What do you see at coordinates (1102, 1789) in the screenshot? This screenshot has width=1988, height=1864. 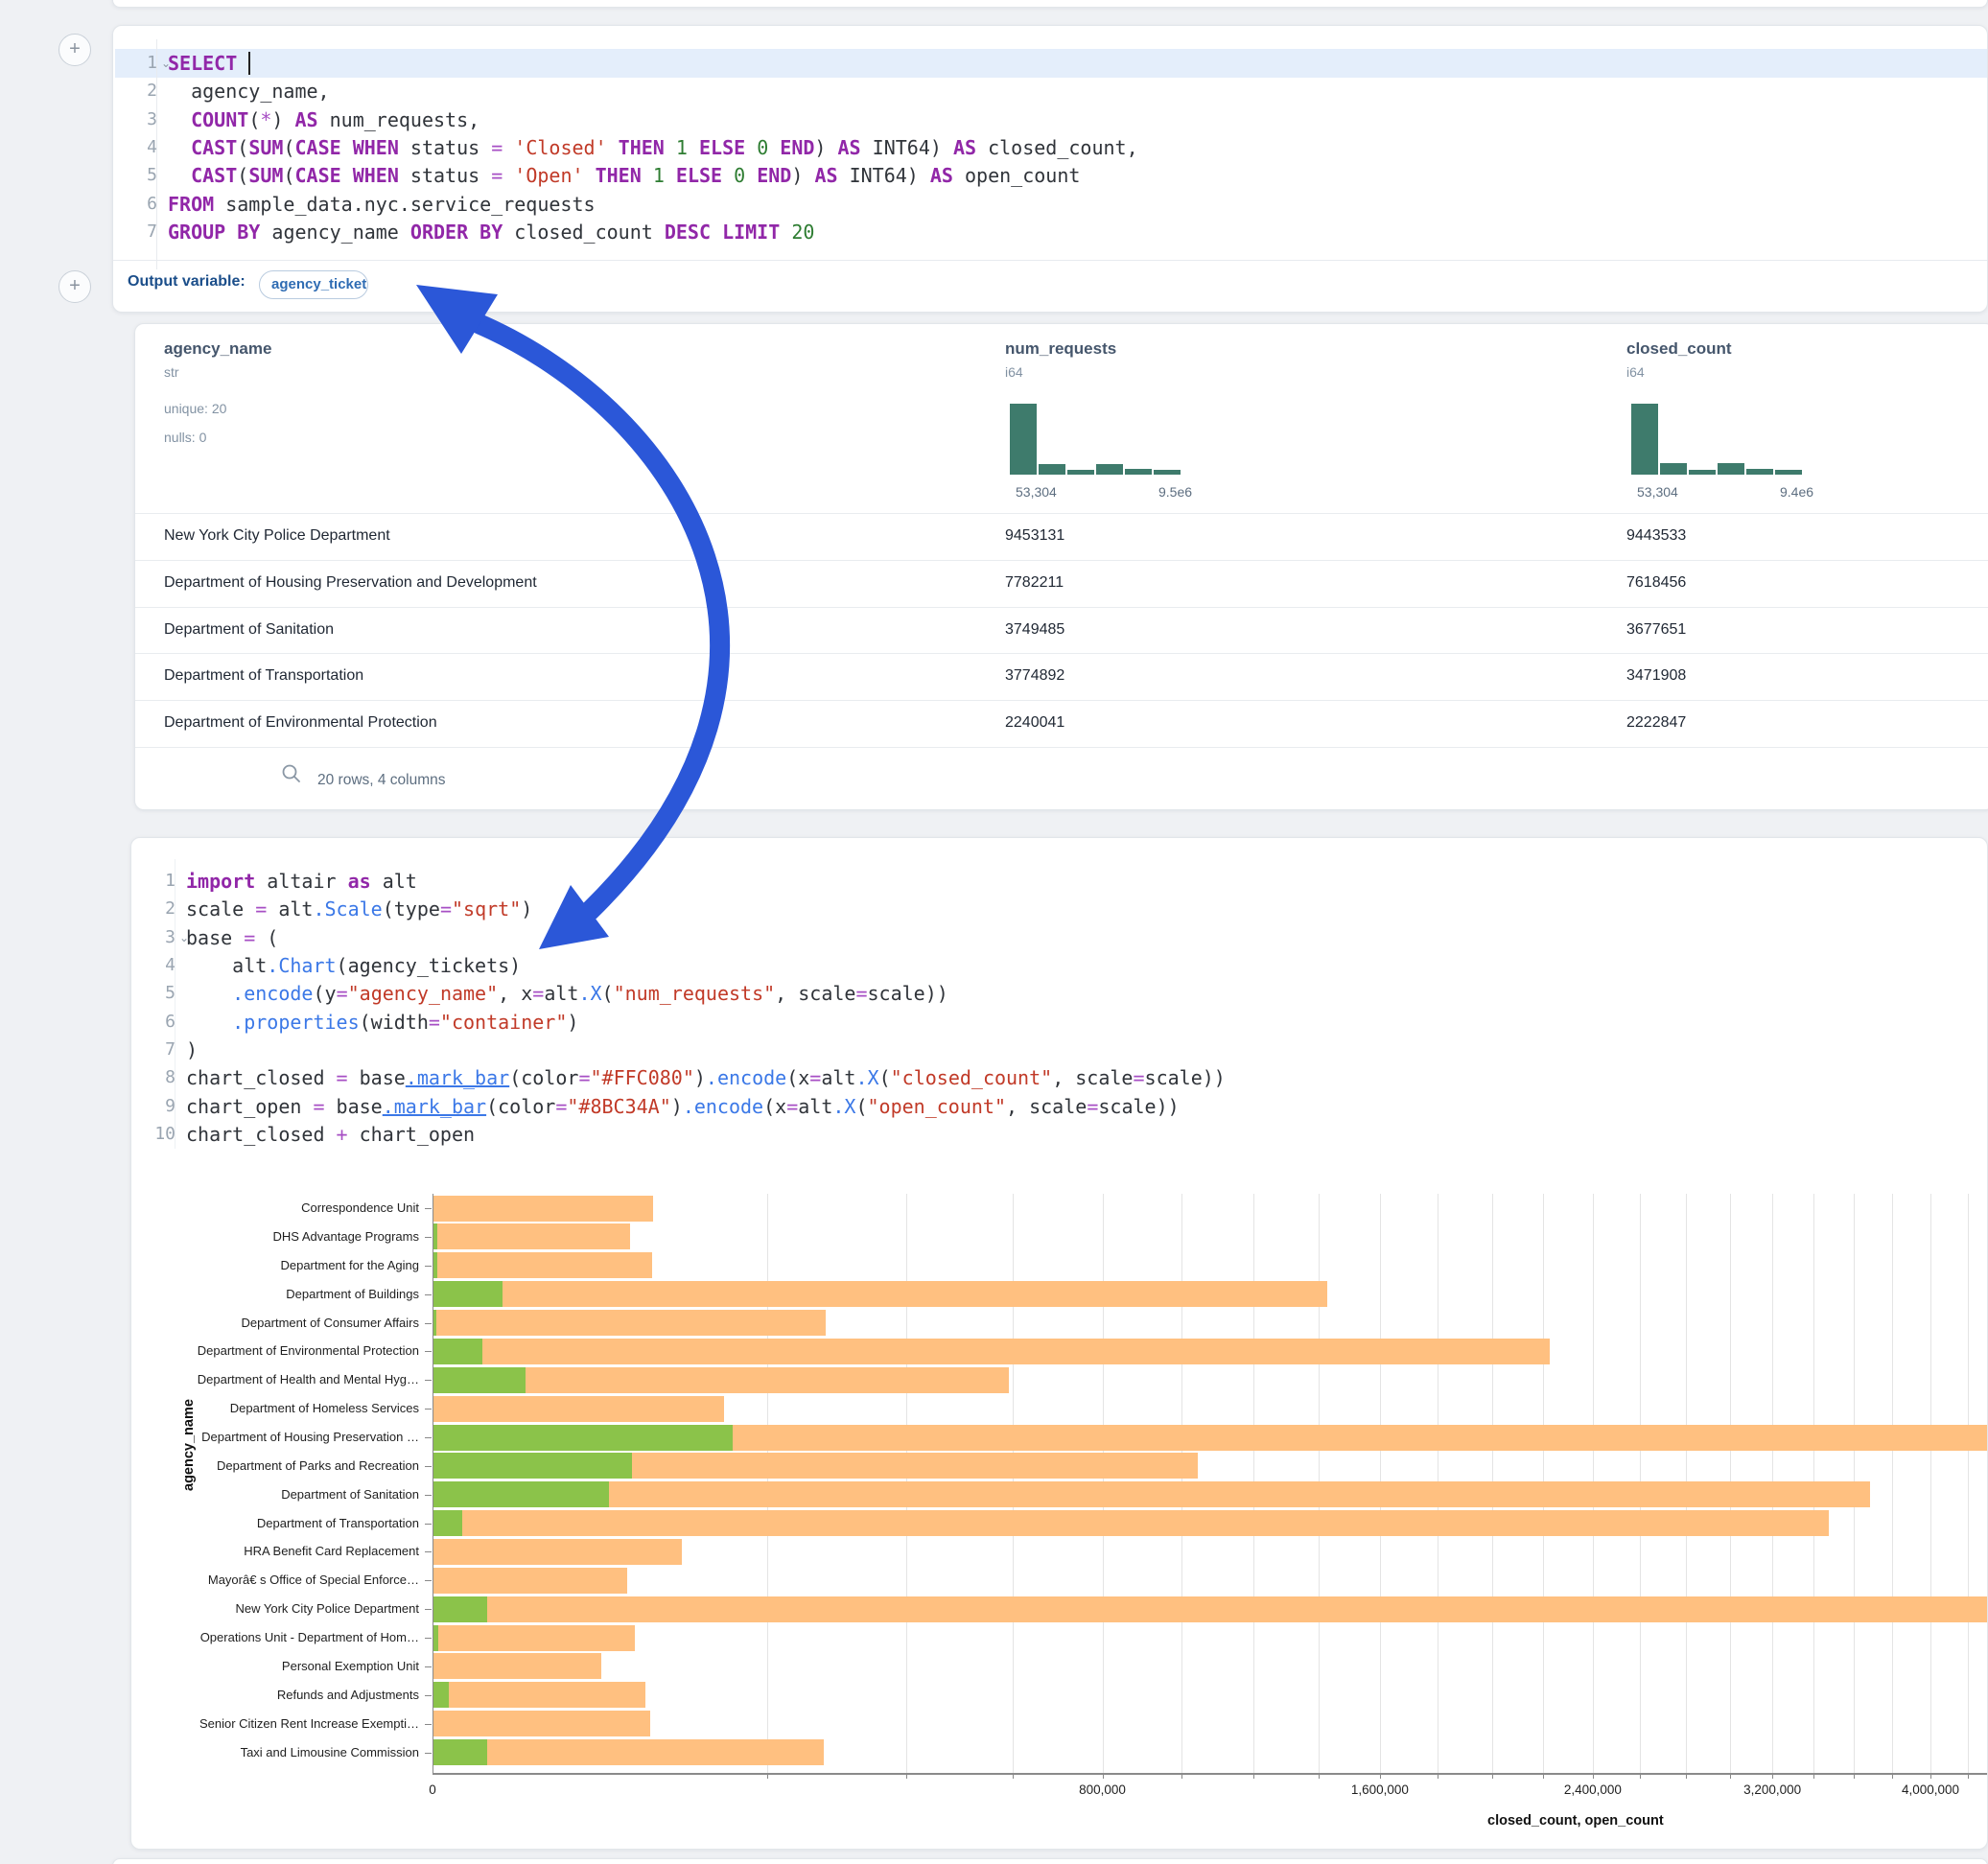 I see `x-axis-tick-label: 800,000` at bounding box center [1102, 1789].